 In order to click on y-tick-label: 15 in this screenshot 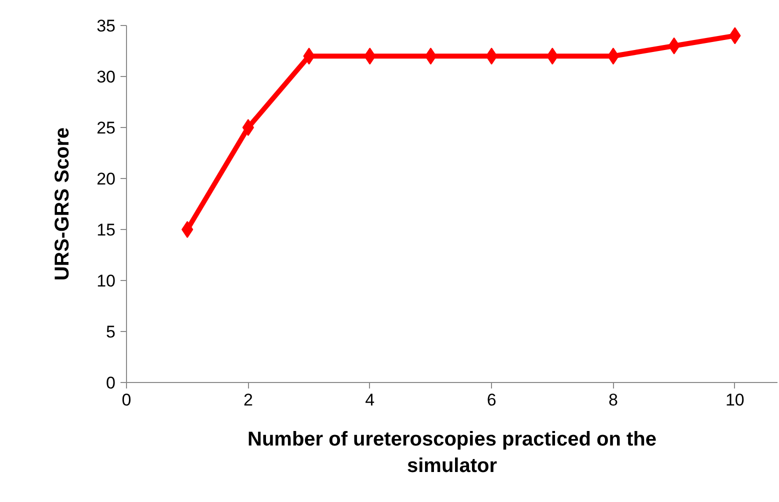, I will do `click(106, 230)`.